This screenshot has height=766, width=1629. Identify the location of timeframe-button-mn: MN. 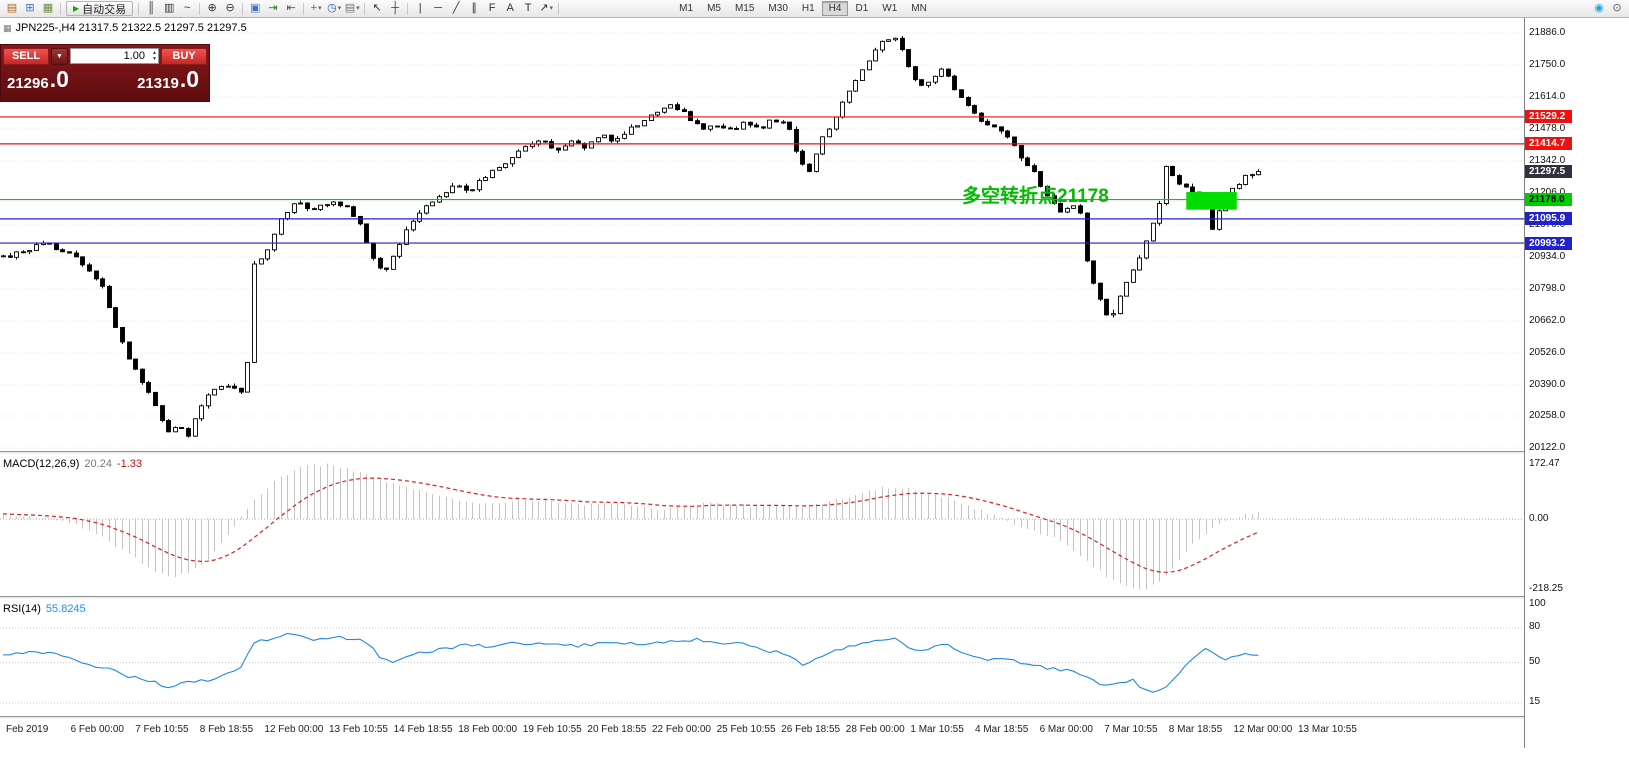
(919, 8).